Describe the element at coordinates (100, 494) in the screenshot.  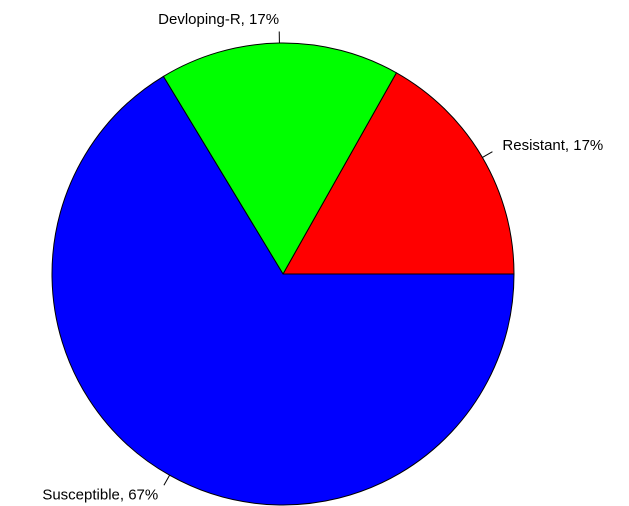
I see `slice-label: Susceptible, 67%` at that location.